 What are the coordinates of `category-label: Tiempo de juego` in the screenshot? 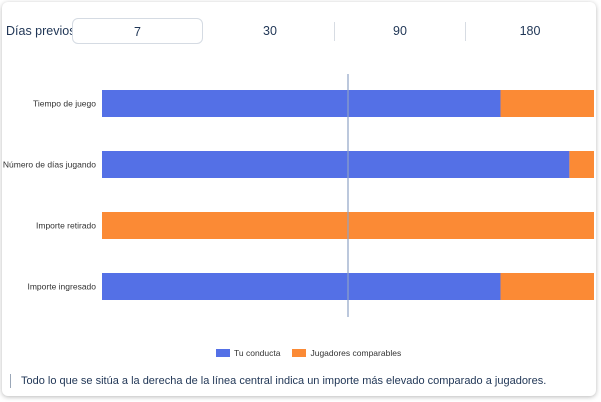 It's located at (64, 104).